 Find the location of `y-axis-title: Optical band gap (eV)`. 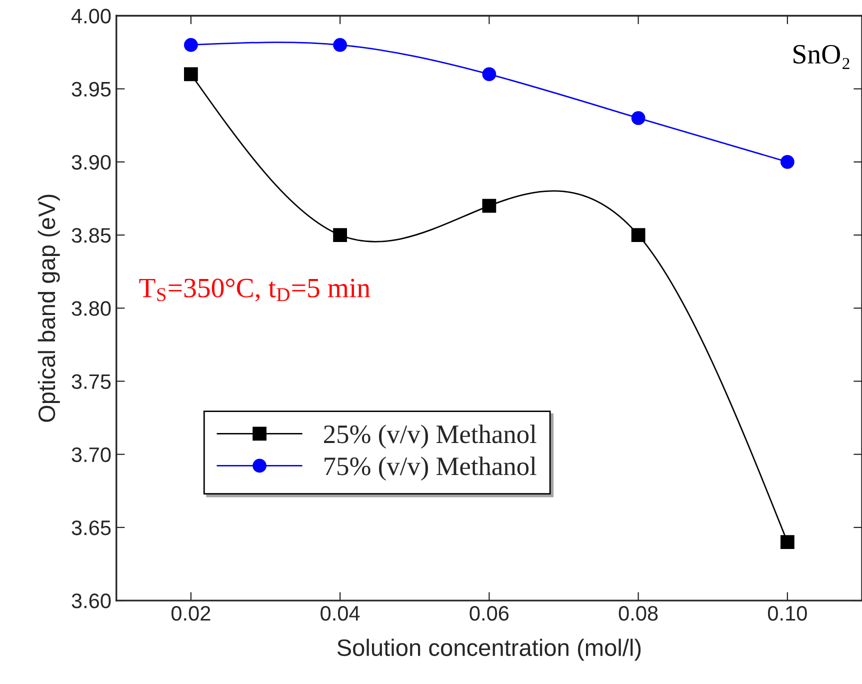

y-axis-title: Optical band gap (eV) is located at coordinates (49, 308).